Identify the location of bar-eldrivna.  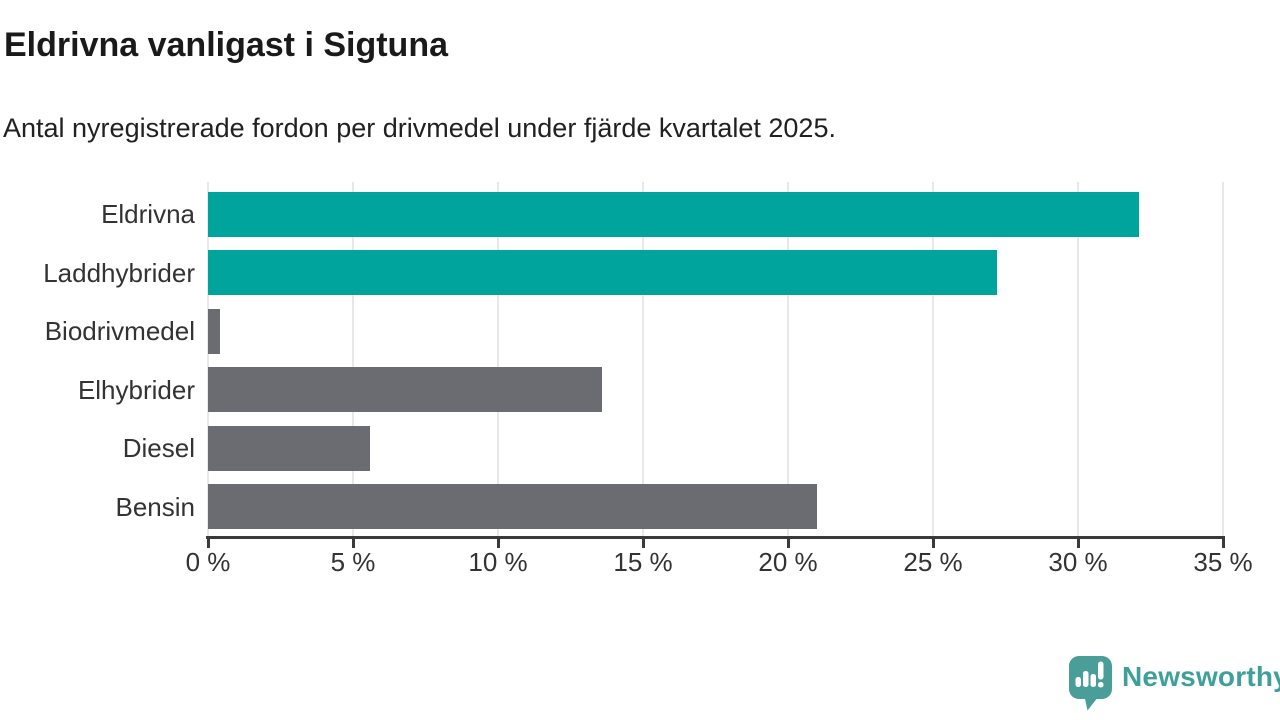
(673, 214).